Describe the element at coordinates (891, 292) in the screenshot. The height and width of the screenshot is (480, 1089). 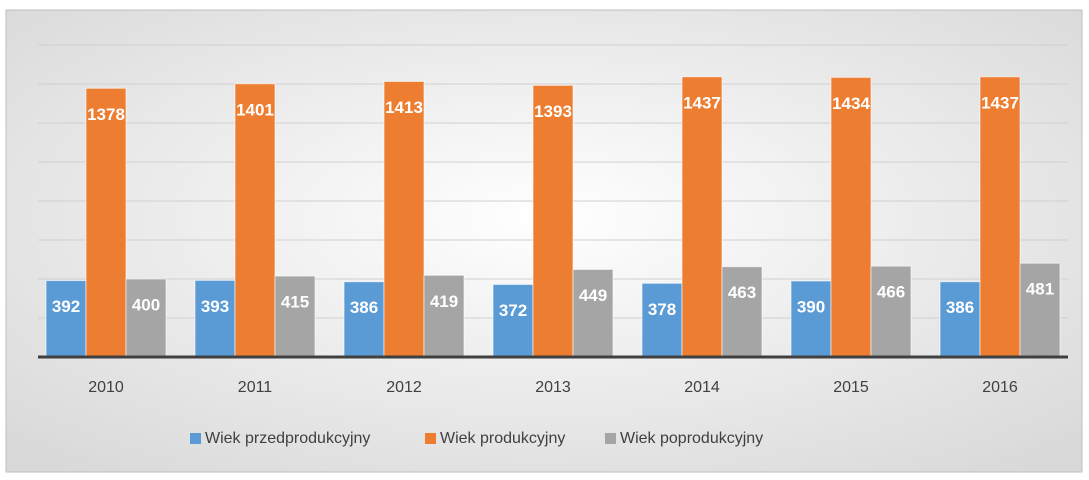
I see `data-label: 466` at that location.